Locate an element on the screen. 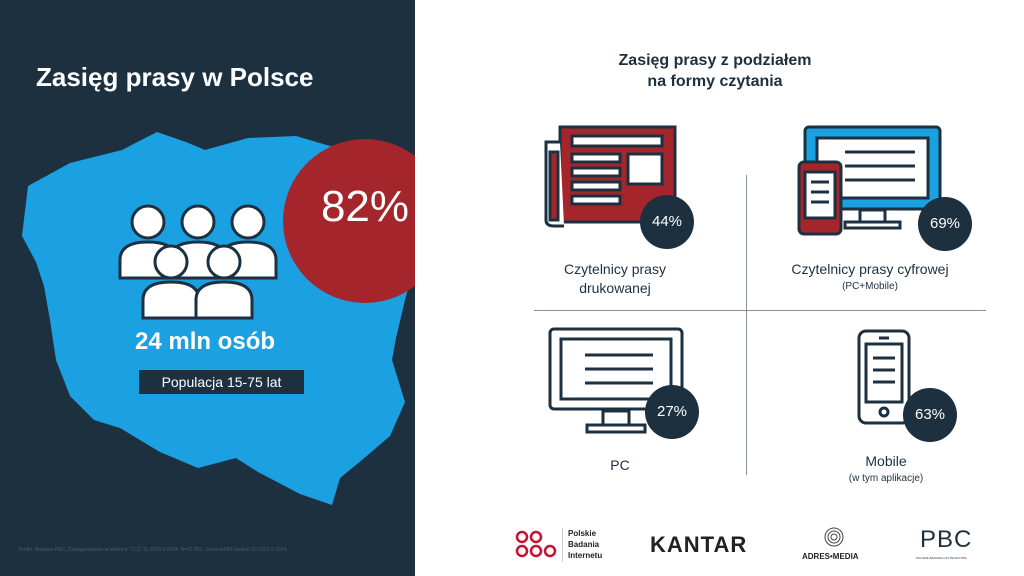 The width and height of the screenshot is (1024, 576). mobile-sublabel: (w tym aplikacje) is located at coordinates (886, 478).